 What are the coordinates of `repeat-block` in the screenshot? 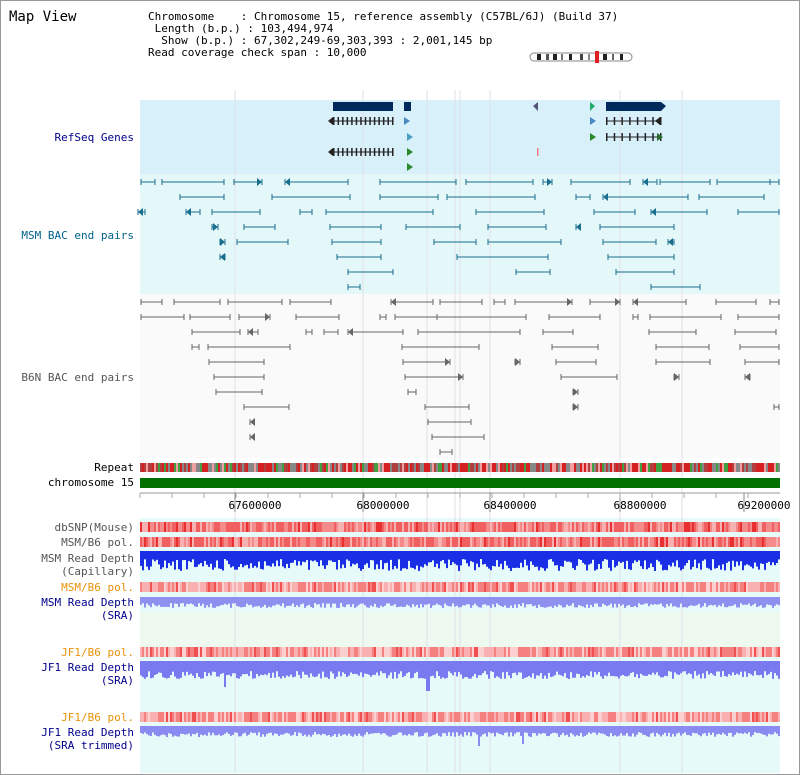 It's located at (673, 467).